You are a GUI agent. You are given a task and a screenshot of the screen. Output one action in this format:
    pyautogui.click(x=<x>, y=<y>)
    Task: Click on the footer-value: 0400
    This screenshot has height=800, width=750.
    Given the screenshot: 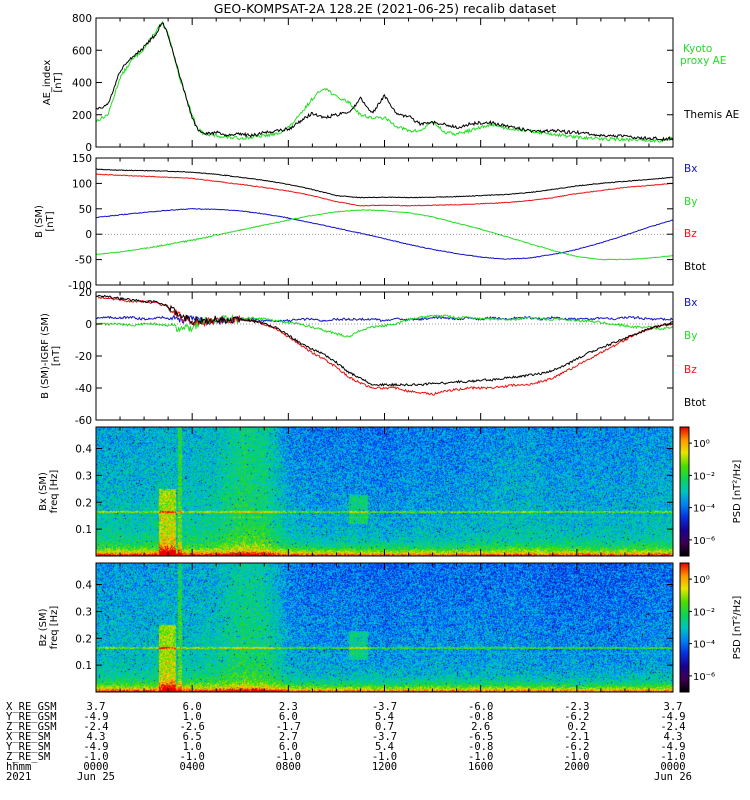 What is the action you would take?
    pyautogui.click(x=192, y=767)
    